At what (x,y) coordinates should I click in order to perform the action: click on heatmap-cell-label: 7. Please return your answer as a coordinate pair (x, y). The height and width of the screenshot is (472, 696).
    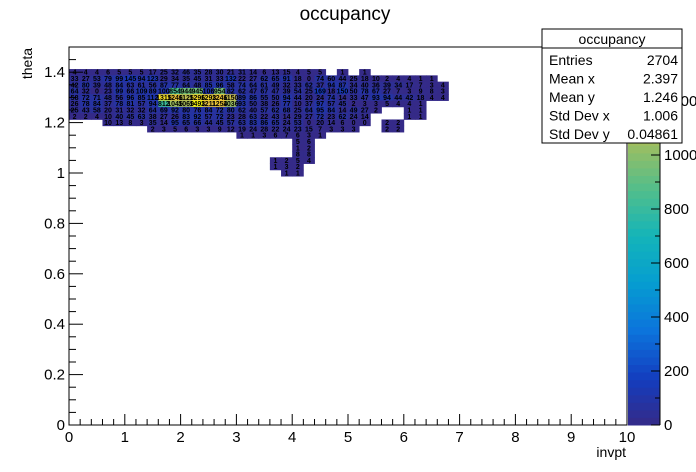
    Looking at the image, I should click on (320, 129).